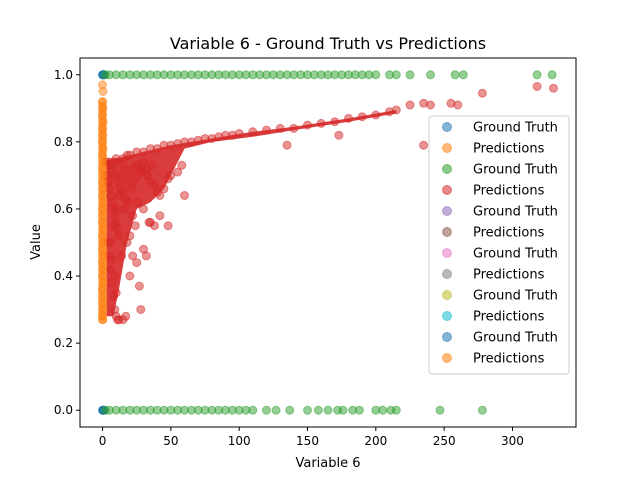 This screenshot has height=484, width=640. I want to click on y-tick-label: 1.0, so click(63, 75).